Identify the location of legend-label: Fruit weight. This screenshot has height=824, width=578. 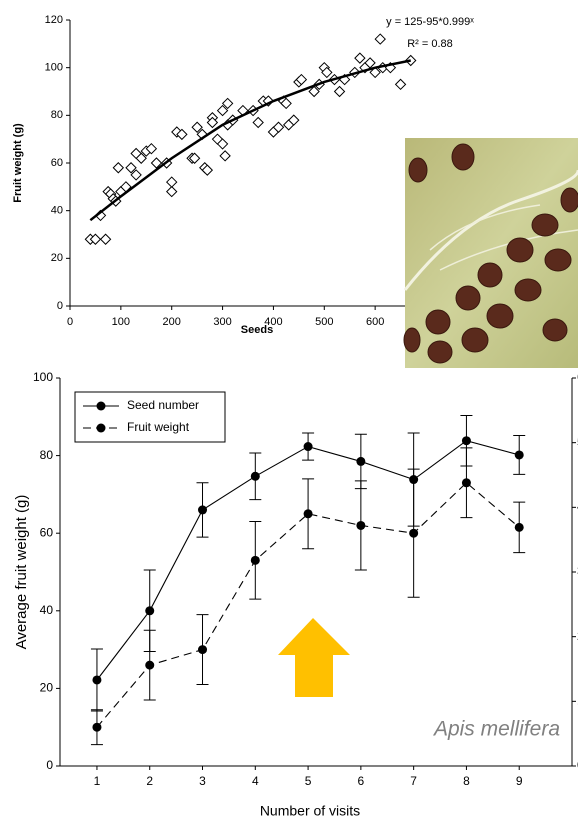
(158, 427).